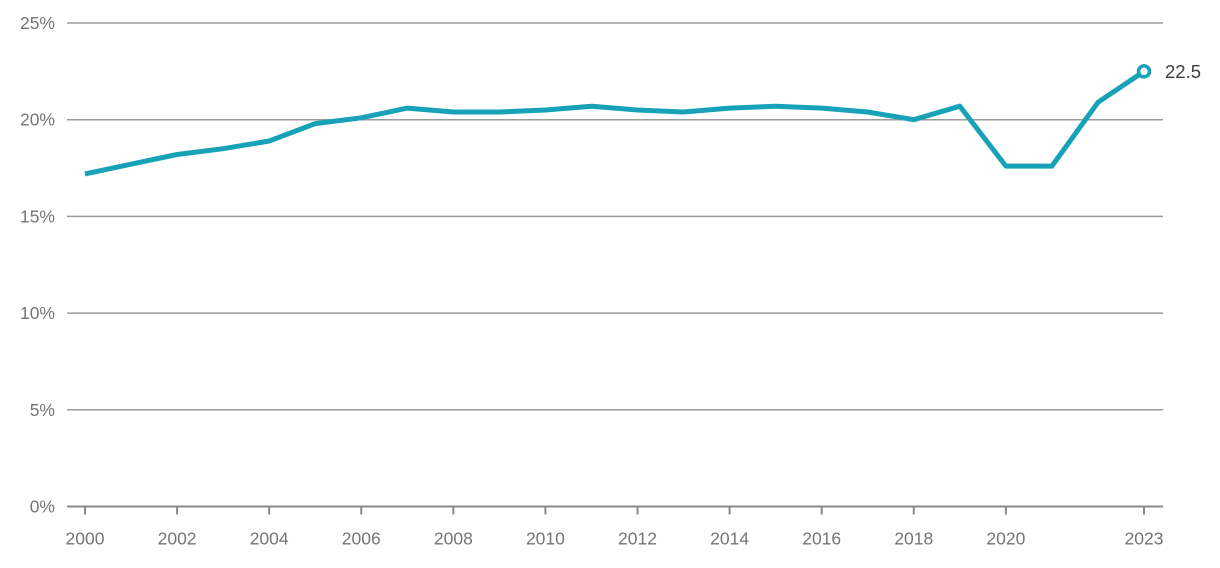 This screenshot has width=1220, height=568. I want to click on x-axis-tick-label: 2020, so click(1005, 539).